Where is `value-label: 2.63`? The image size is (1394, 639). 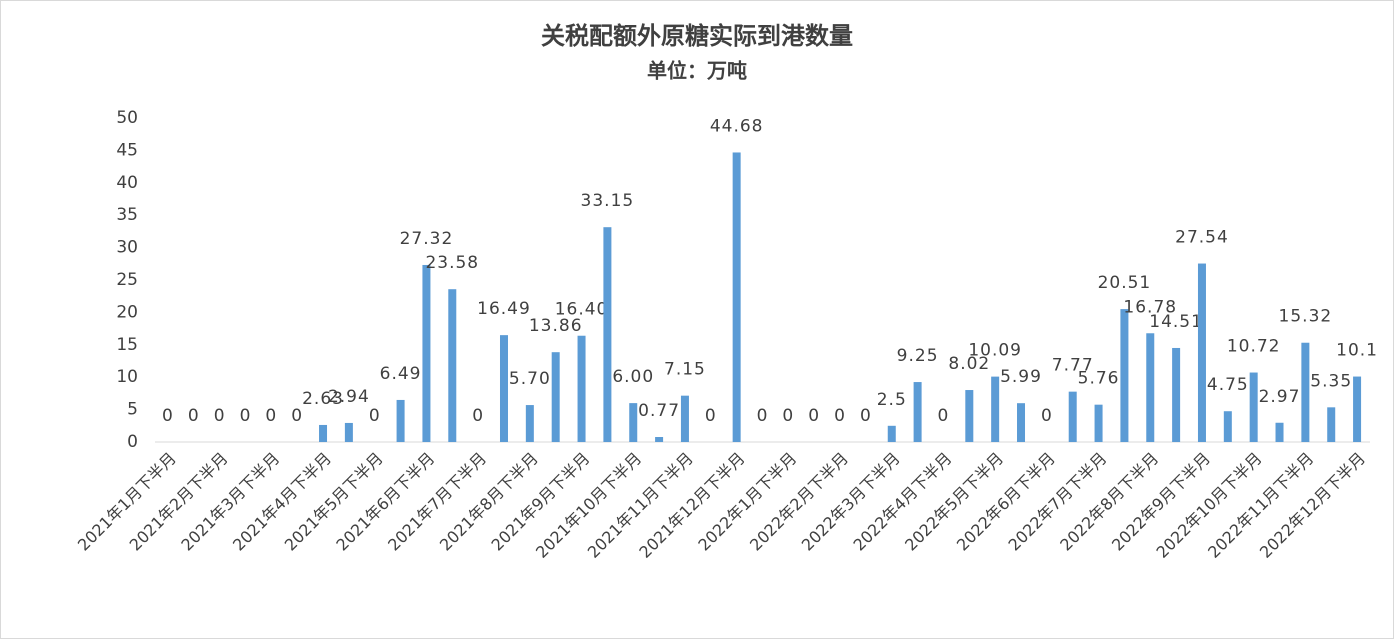
value-label: 2.63 is located at coordinates (323, 399).